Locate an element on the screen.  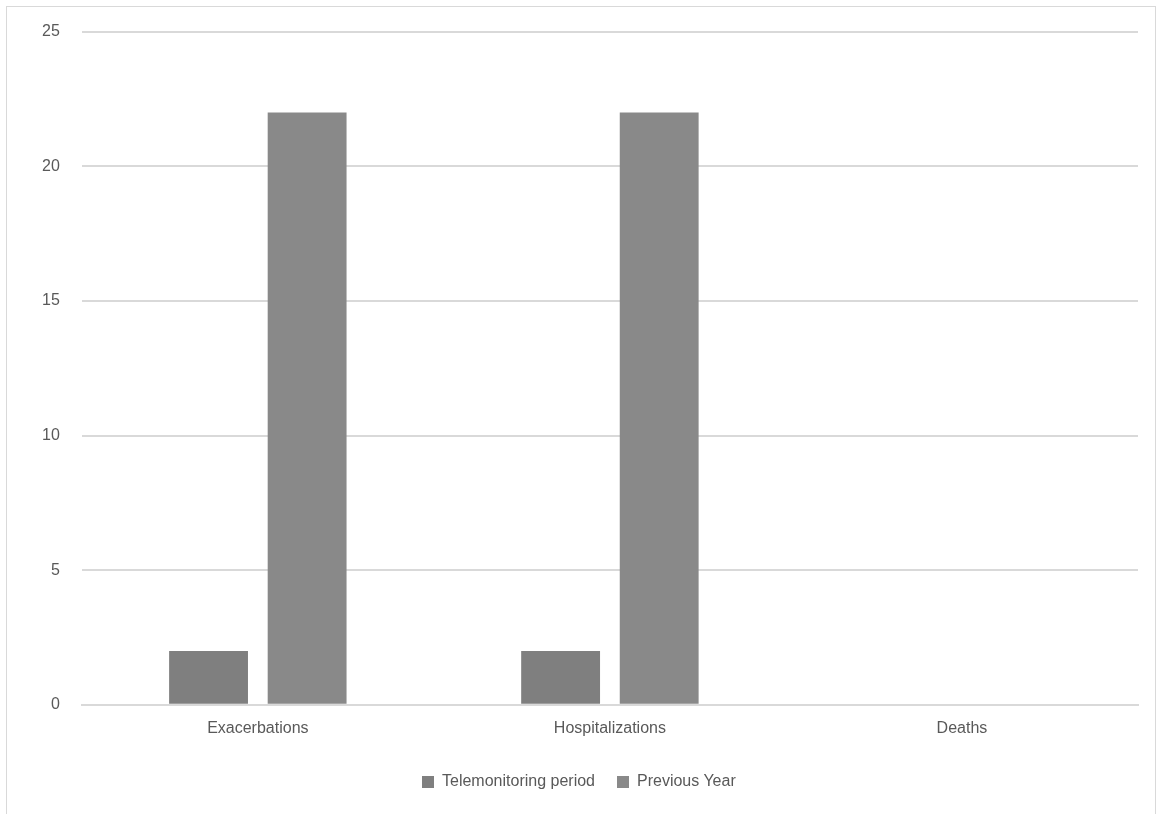
x-tick-label: Deaths is located at coordinates (962, 727).